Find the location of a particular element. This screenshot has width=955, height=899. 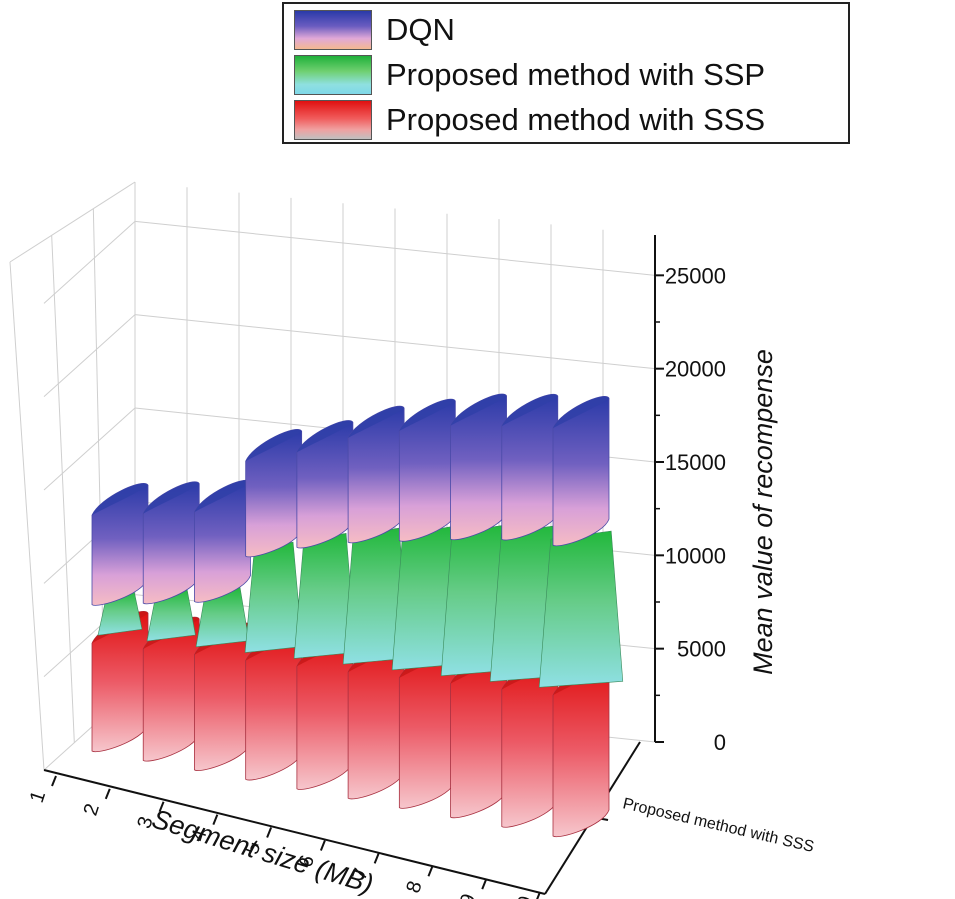

x-tick-label: 10 is located at coordinates (524, 896).